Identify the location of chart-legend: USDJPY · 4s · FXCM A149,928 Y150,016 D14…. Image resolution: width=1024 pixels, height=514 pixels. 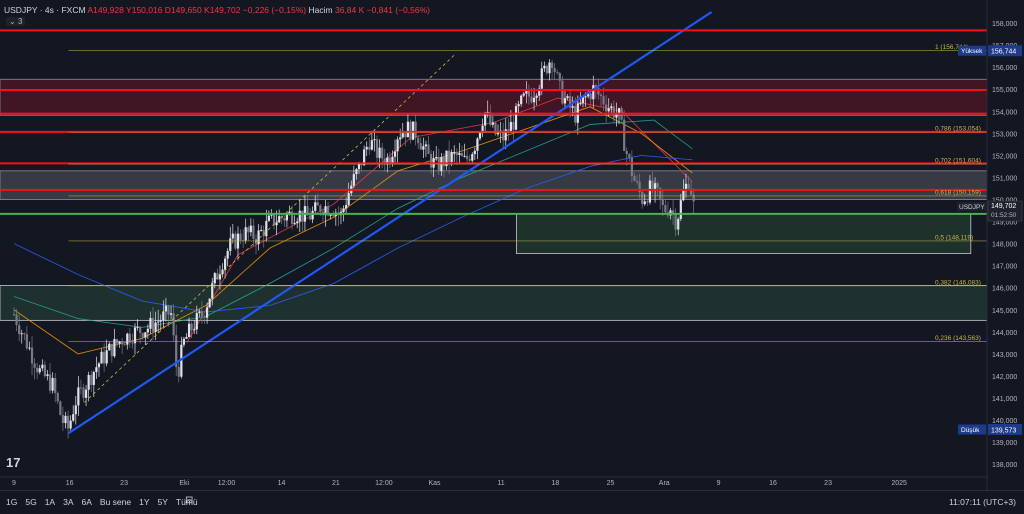
(217, 10).